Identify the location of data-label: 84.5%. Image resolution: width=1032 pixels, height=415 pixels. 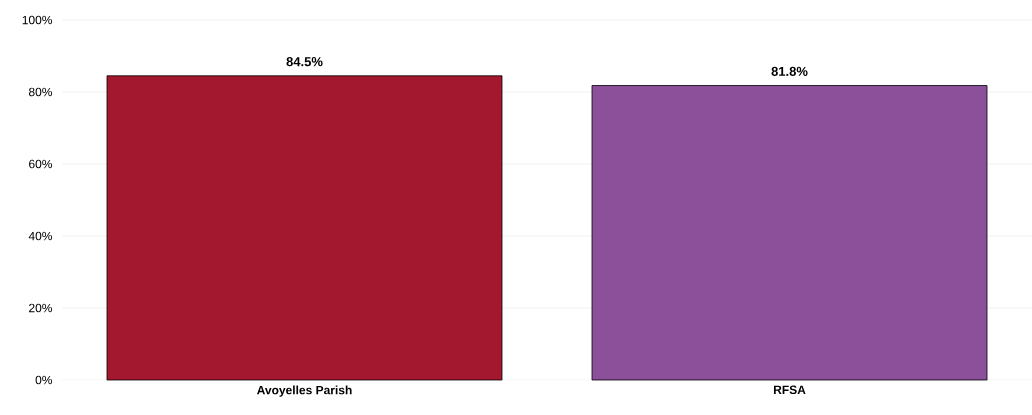
(304, 62).